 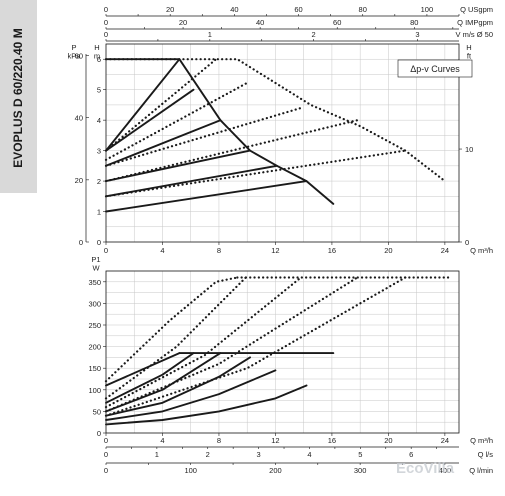 I want to click on top-legend: Δp-v Curves, so click(x=435, y=68).